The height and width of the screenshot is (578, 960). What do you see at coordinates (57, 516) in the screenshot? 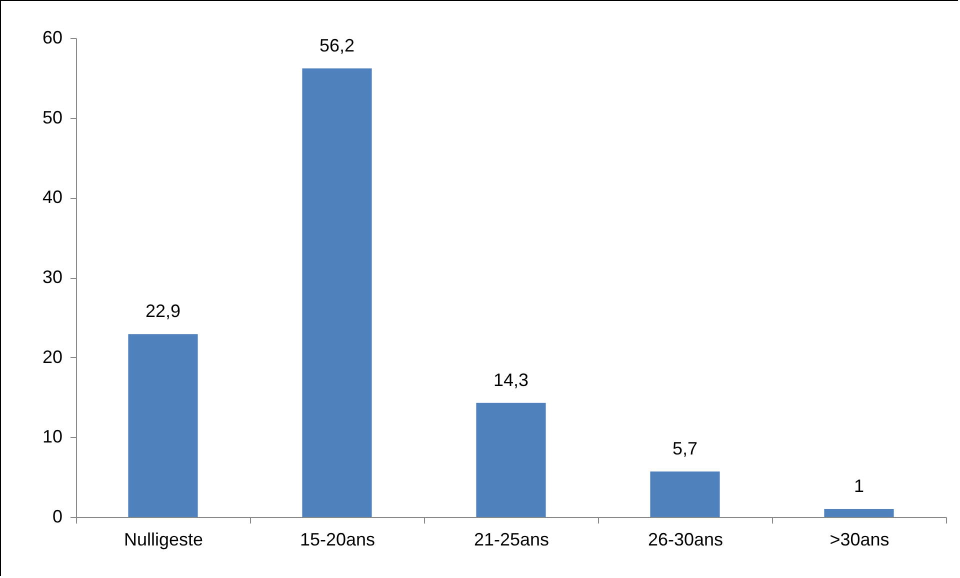
I see `y-tick-label: 0` at bounding box center [57, 516].